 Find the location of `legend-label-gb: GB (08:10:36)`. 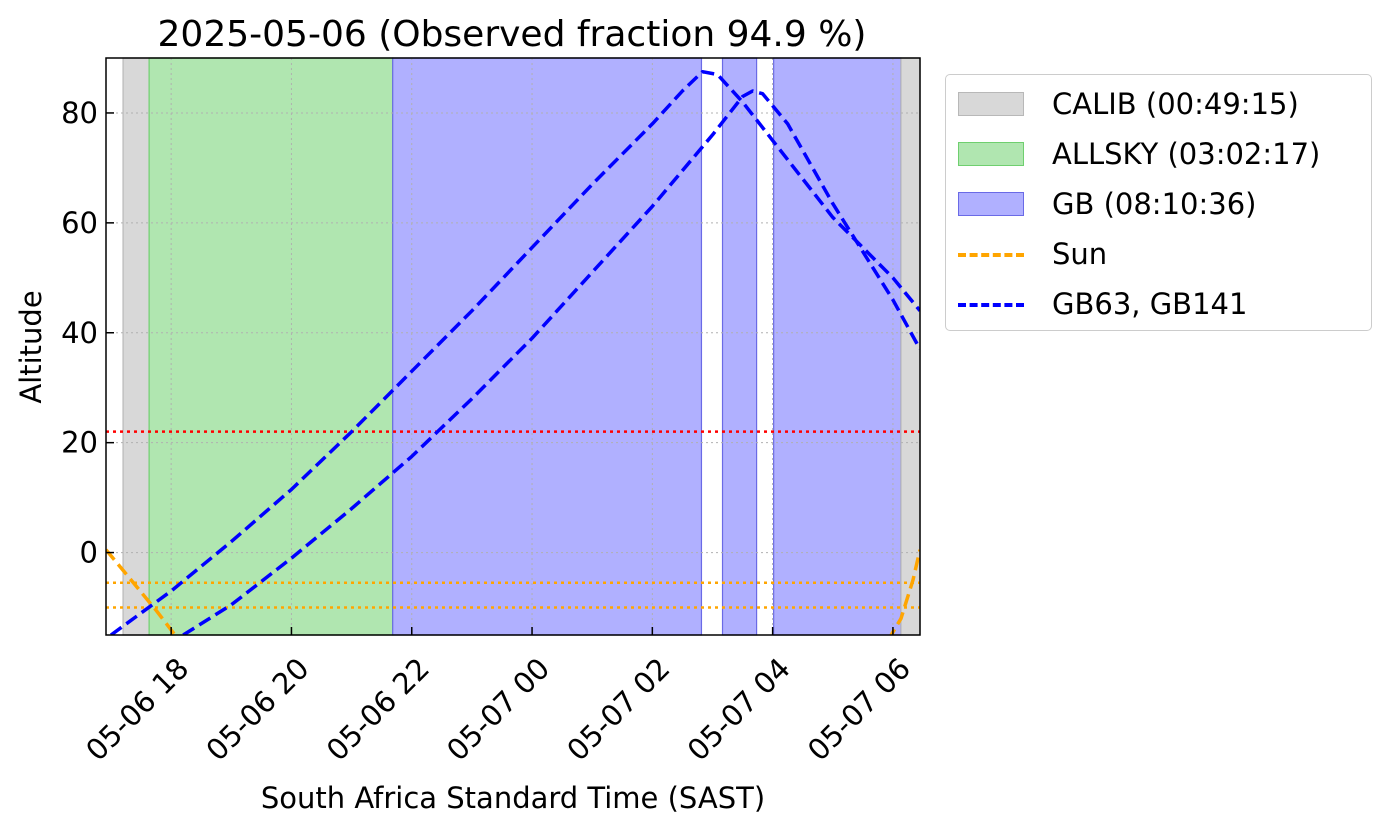

legend-label-gb: GB (08:10:36) is located at coordinates (1154, 204).